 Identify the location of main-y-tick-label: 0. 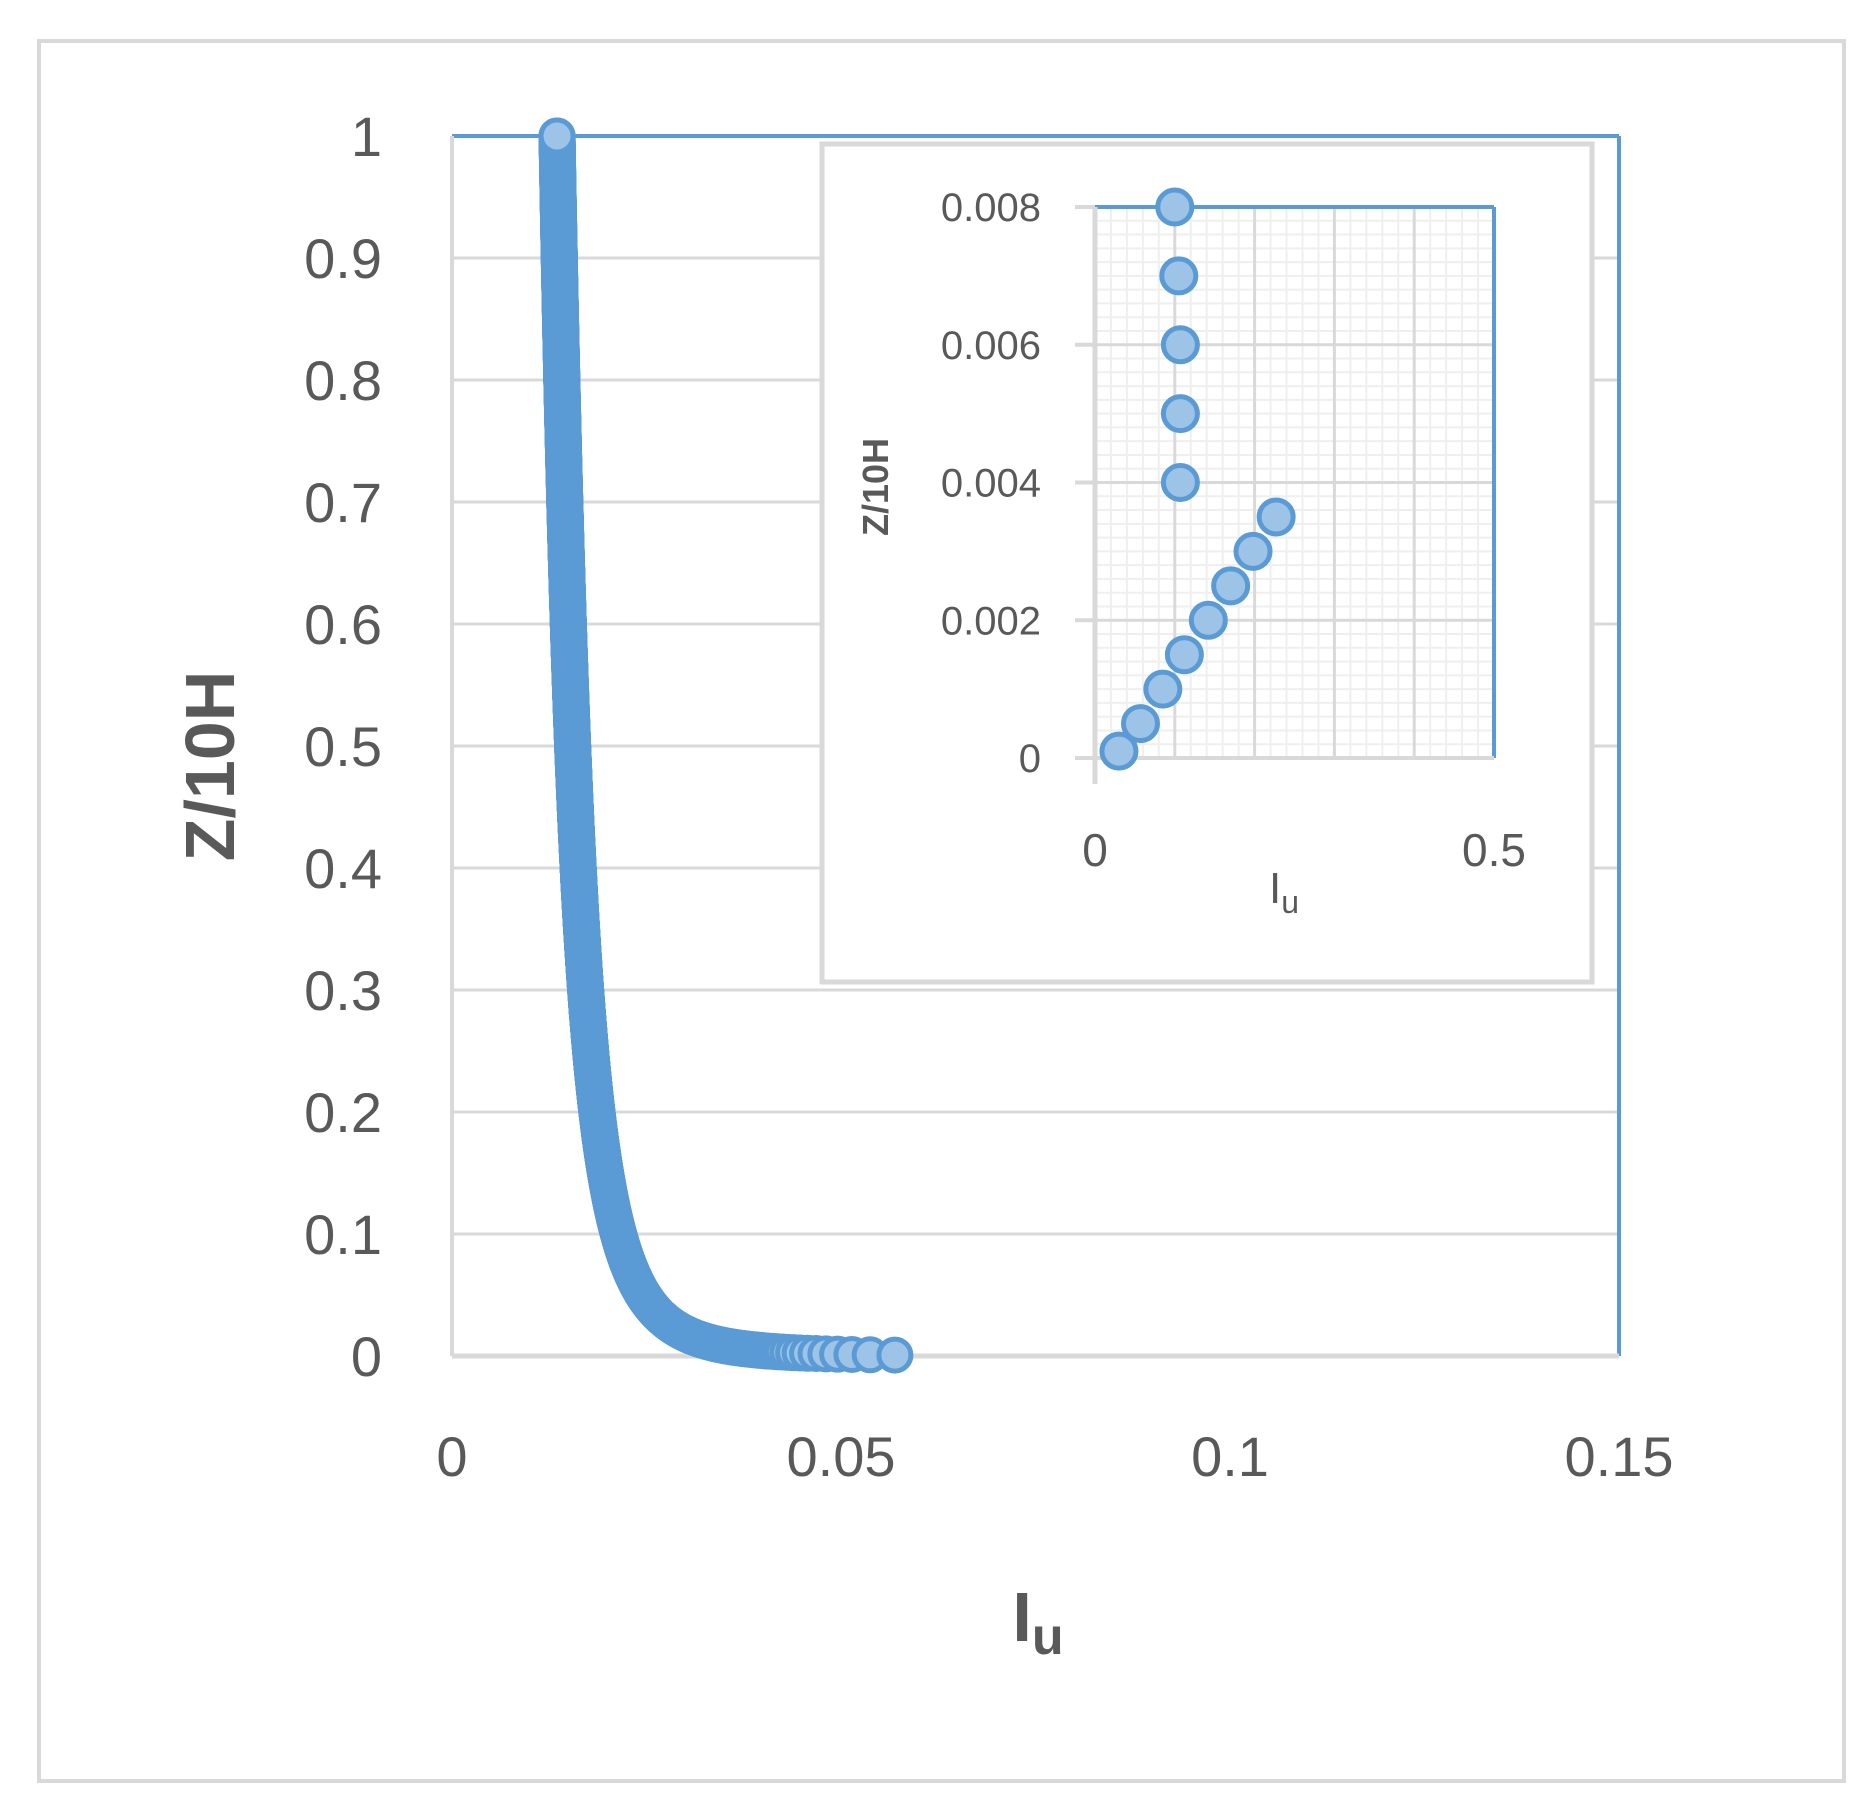
(366, 1356).